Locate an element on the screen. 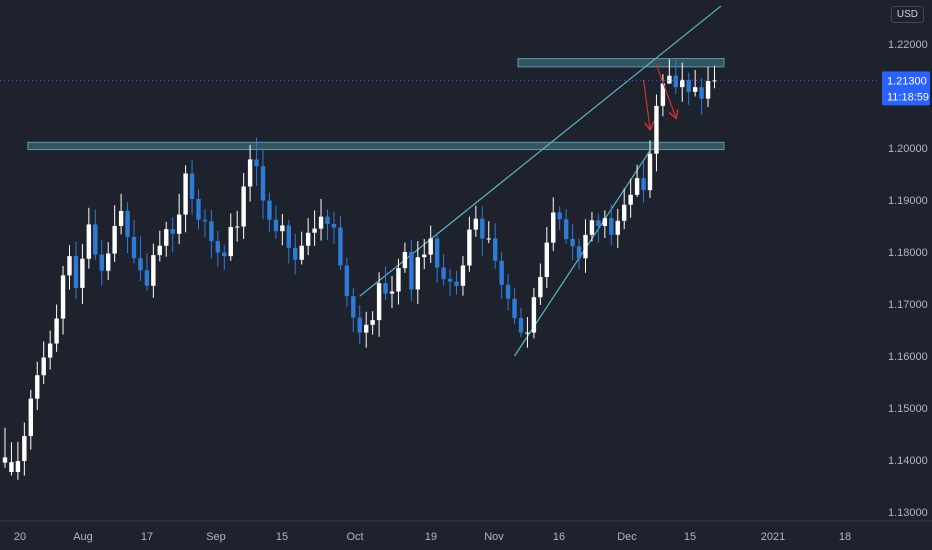 This screenshot has height=550, width=932. currency-label: USD is located at coordinates (907, 14).